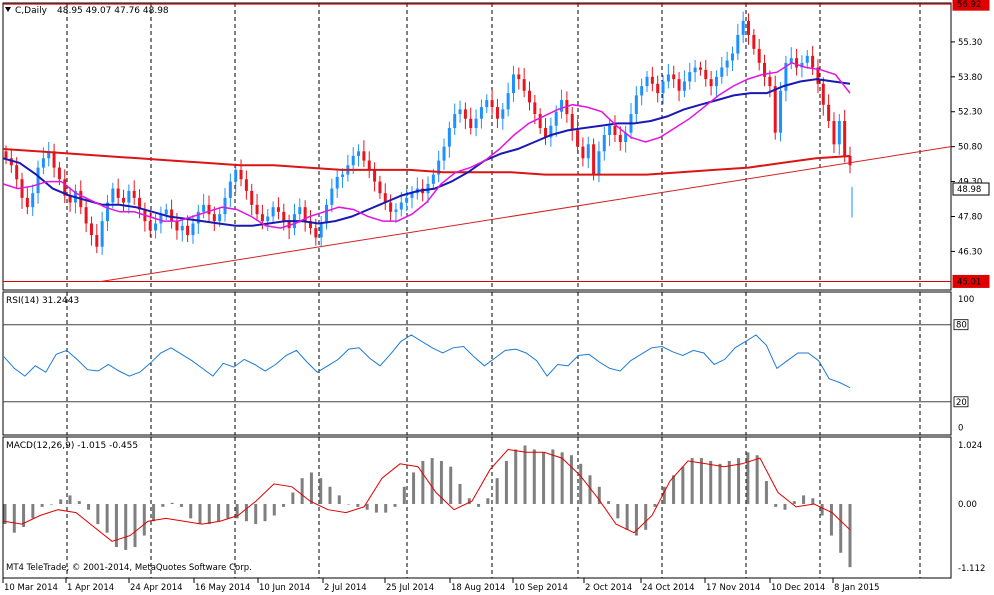 The width and height of the screenshot is (994, 595). What do you see at coordinates (969, 5) in the screenshot?
I see `price-tag-label: 56.92` at bounding box center [969, 5].